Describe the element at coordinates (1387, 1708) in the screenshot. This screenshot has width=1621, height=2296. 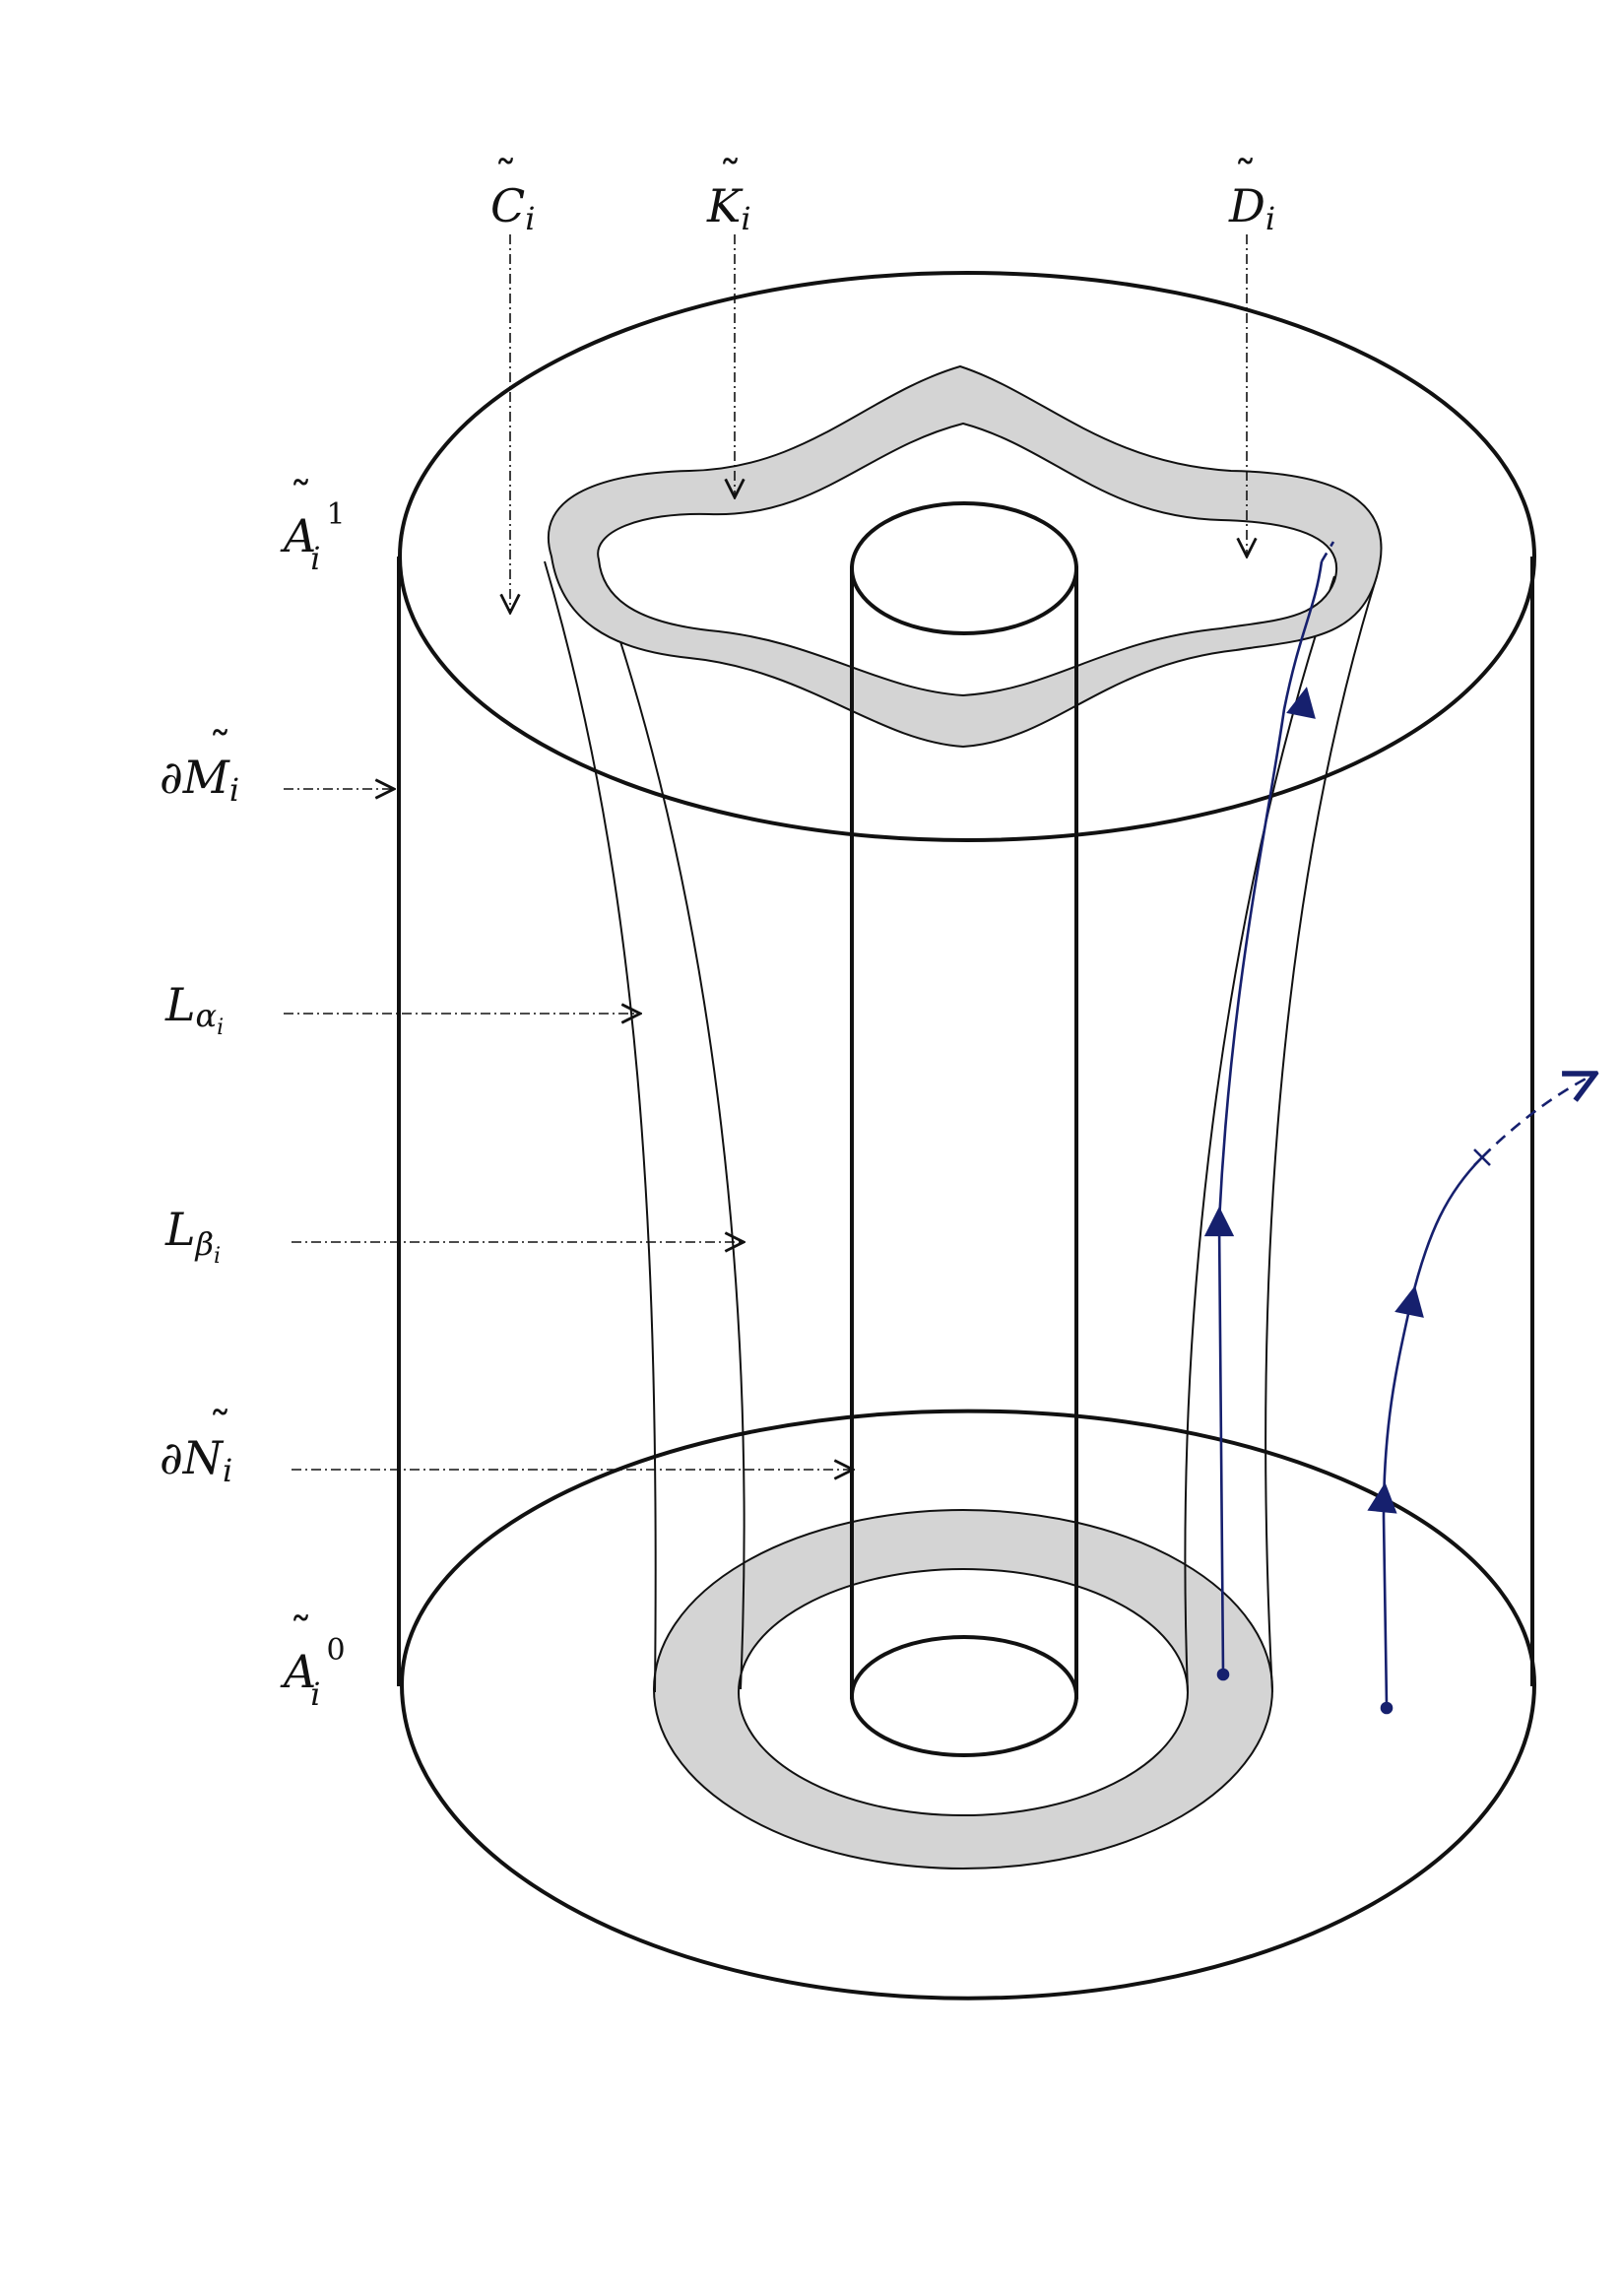
I see `flow-line-outer-start-dot` at that location.